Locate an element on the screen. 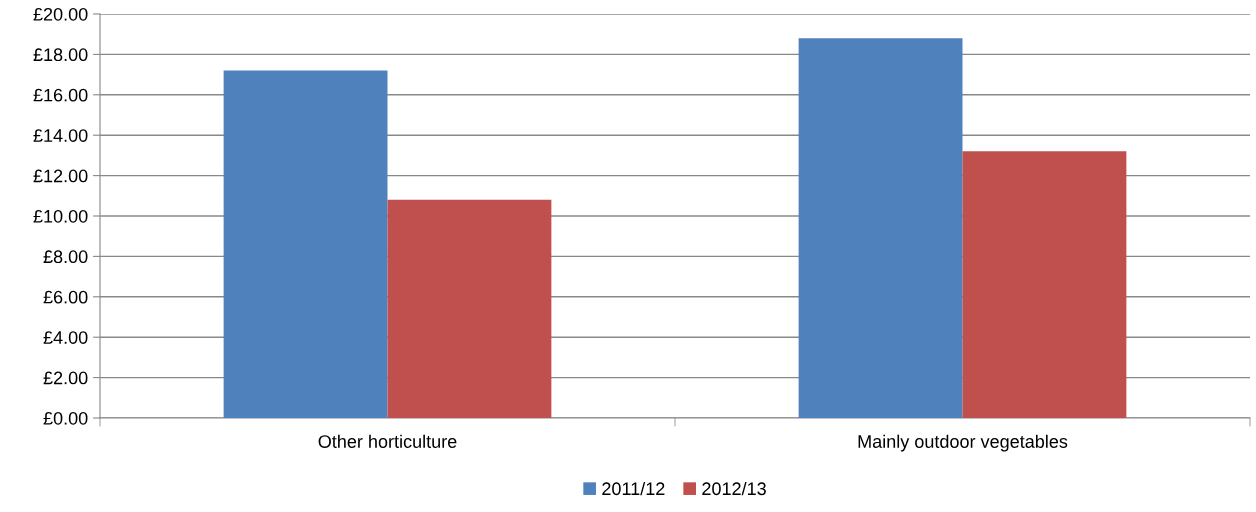  y-tick-label: £18.00 is located at coordinates (60, 55).